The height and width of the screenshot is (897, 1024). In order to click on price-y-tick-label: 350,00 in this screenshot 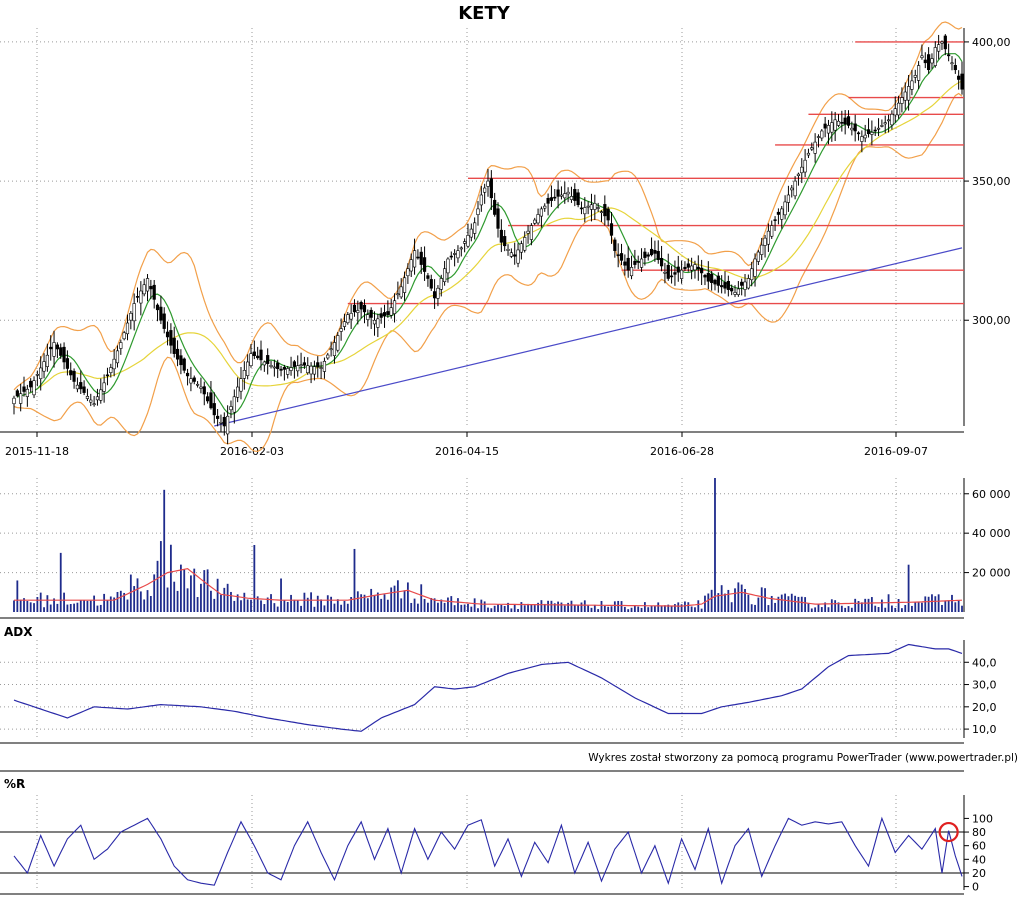, I will do `click(991, 181)`.